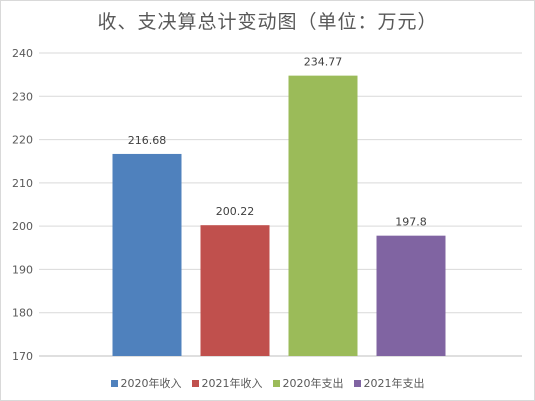  I want to click on legend-label: 2021年收入, so click(232, 383).